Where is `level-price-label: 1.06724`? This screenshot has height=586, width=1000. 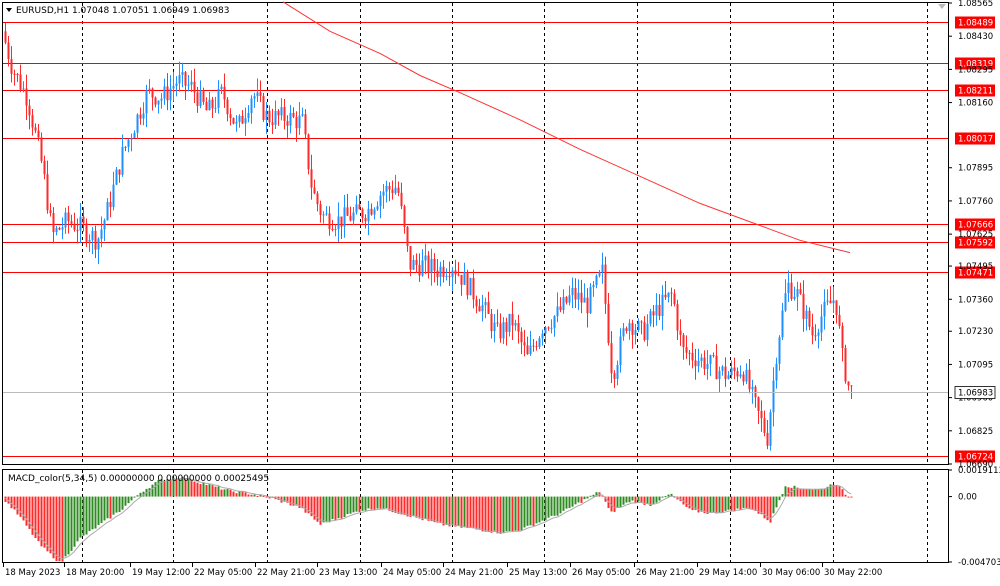
level-price-label: 1.06724 is located at coordinates (975, 458).